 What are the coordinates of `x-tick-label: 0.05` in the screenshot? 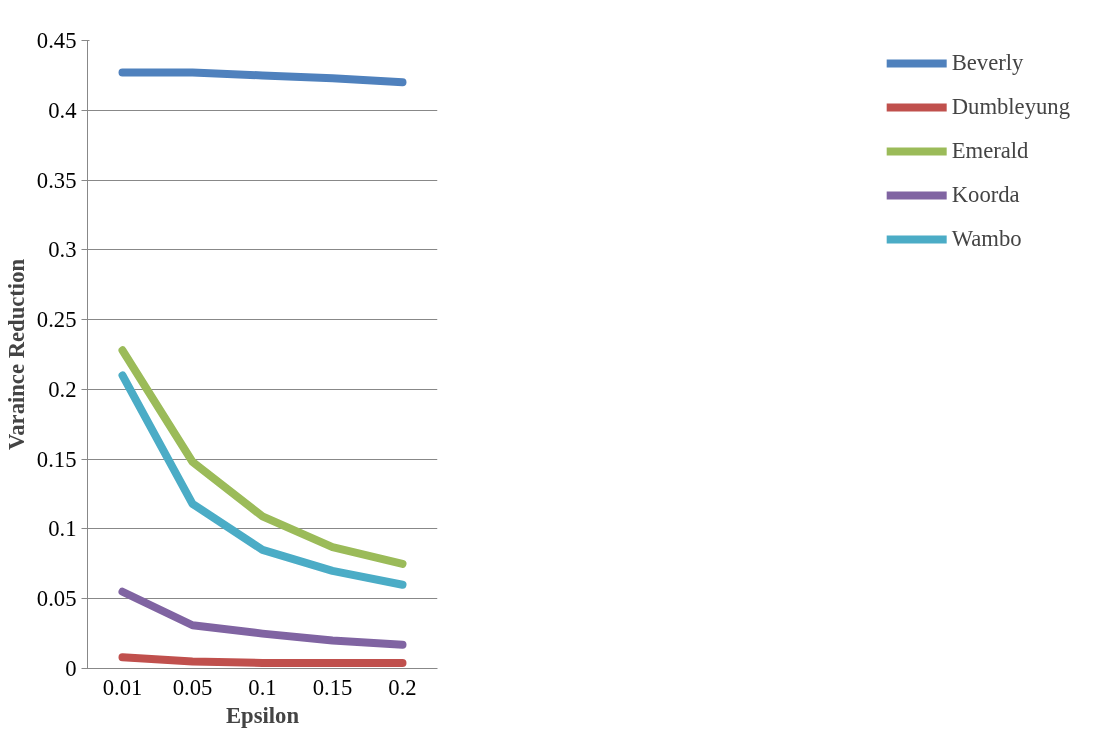 It's located at (192, 687).